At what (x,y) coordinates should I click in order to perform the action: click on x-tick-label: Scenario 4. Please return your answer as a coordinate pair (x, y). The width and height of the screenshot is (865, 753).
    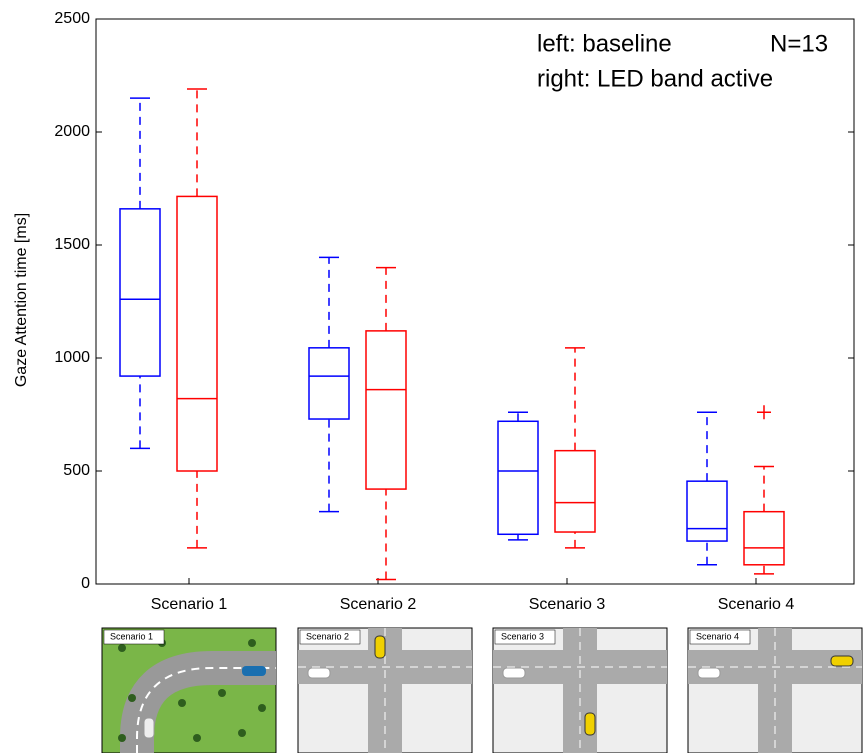
    Looking at the image, I should click on (756, 604).